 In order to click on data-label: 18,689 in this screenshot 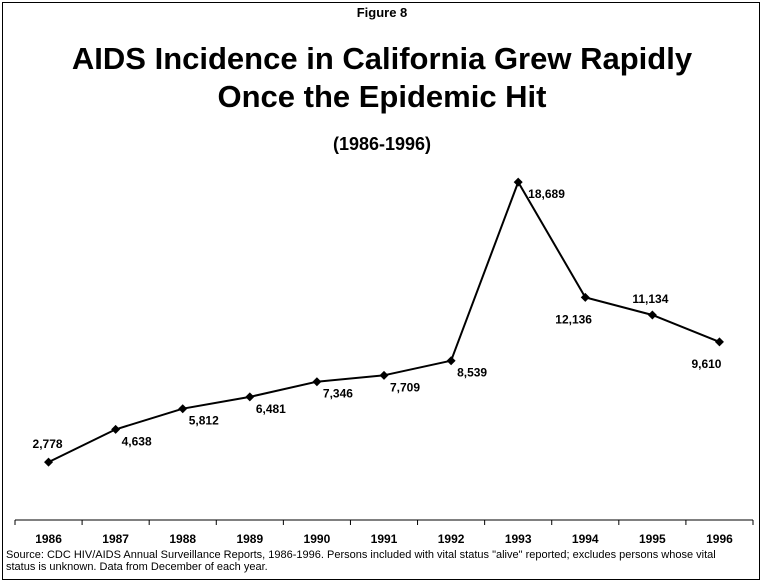, I will do `click(546, 194)`.